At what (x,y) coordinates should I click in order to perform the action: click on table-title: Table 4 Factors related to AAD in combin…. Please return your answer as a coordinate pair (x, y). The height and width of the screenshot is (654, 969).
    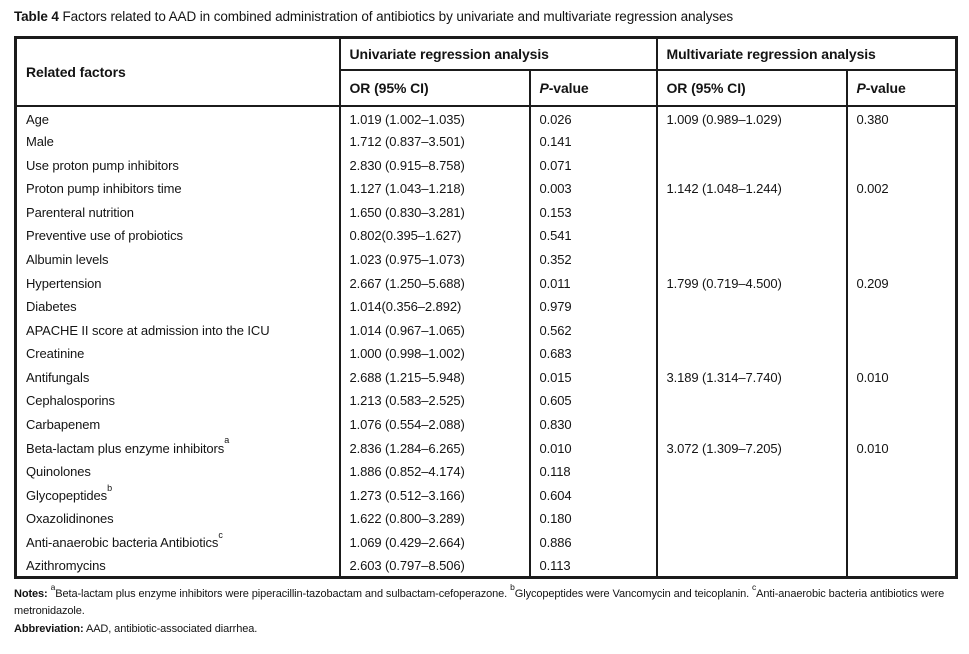
    Looking at the image, I should click on (484, 17).